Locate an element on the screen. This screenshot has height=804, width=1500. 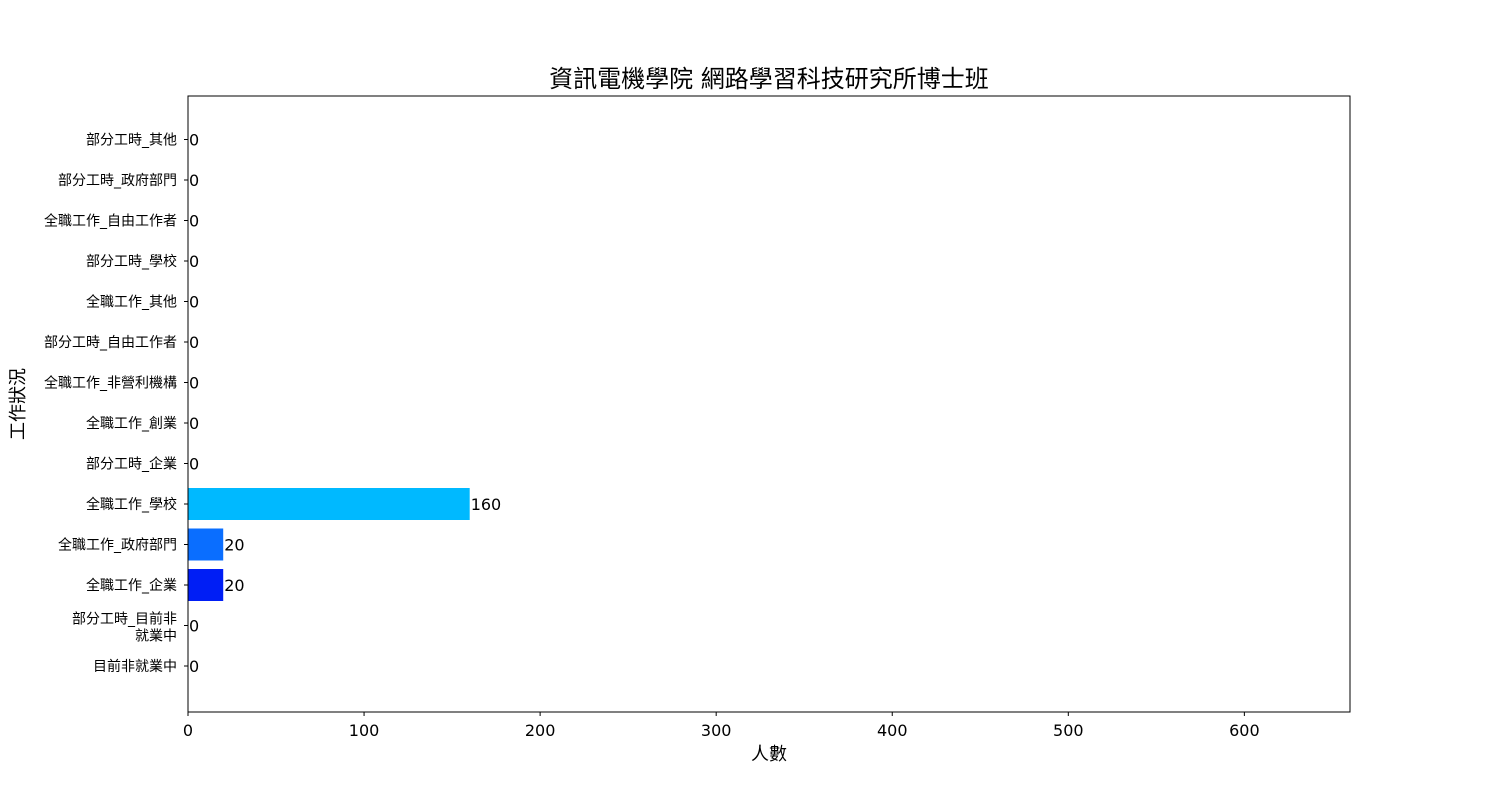
x-tick-label: 300 is located at coordinates (716, 730).